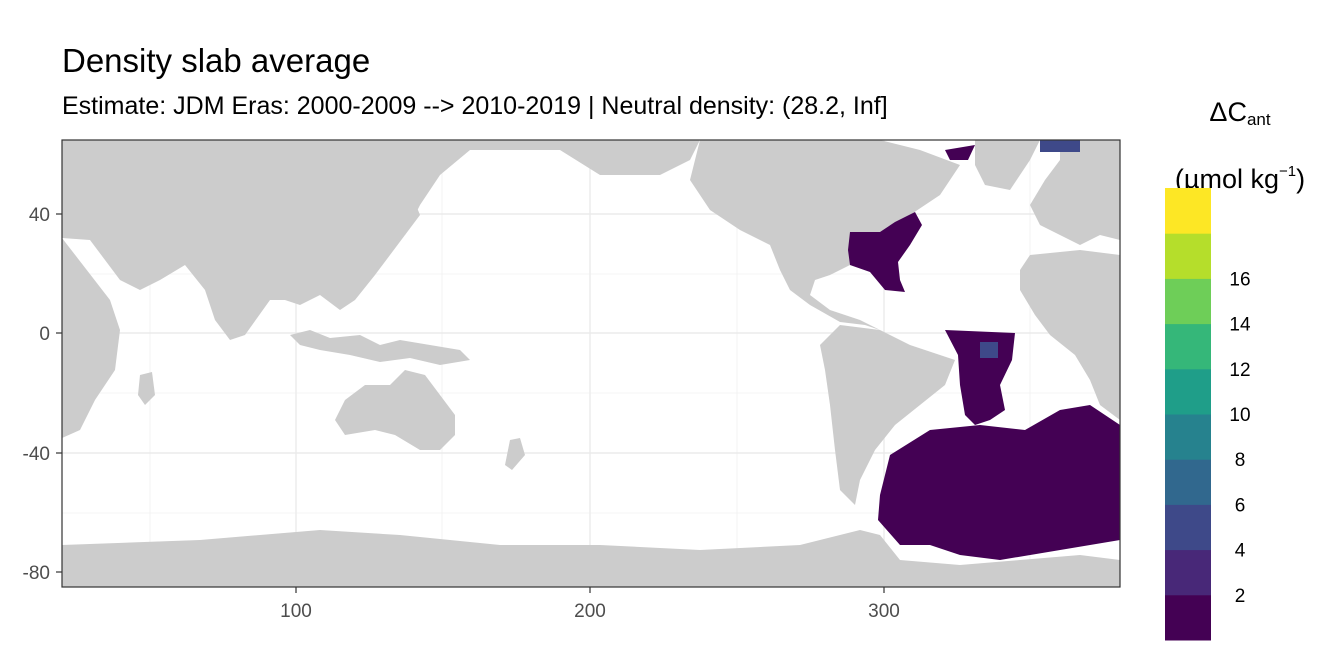  Describe the element at coordinates (1240, 325) in the screenshot. I see `legend-tick-label: 14` at that location.